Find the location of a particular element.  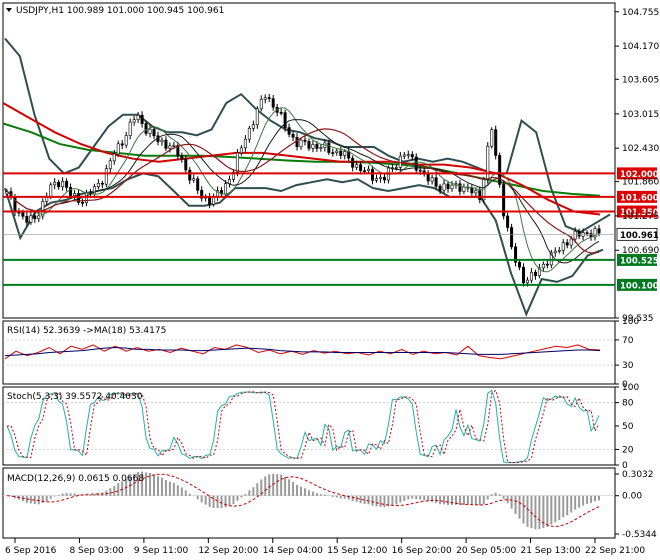

stoch-tick-label: 80 is located at coordinates (628, 404).